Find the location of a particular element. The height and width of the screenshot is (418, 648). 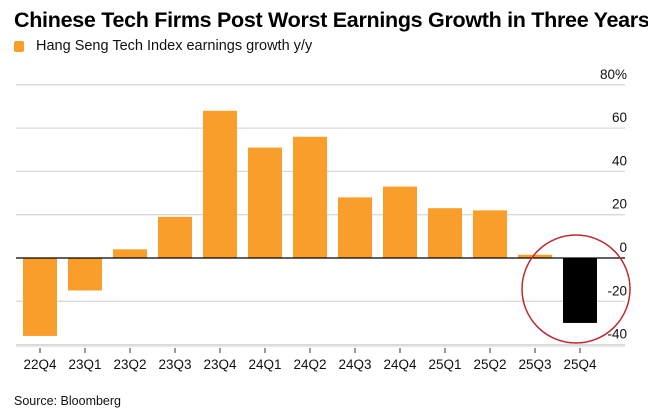

y-axis: 80% 60 40 20 0 -20 -40 is located at coordinates (613, 204).